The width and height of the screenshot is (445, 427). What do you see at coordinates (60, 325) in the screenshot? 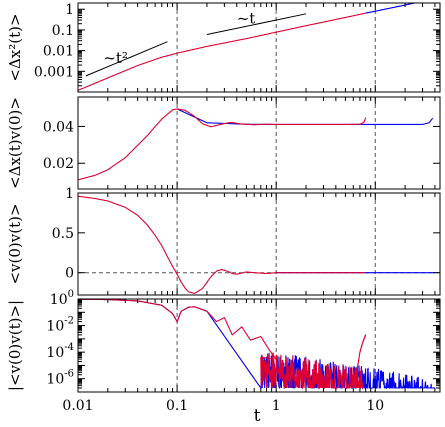
I see `y-tick-label: 10⁻²` at bounding box center [60, 325].